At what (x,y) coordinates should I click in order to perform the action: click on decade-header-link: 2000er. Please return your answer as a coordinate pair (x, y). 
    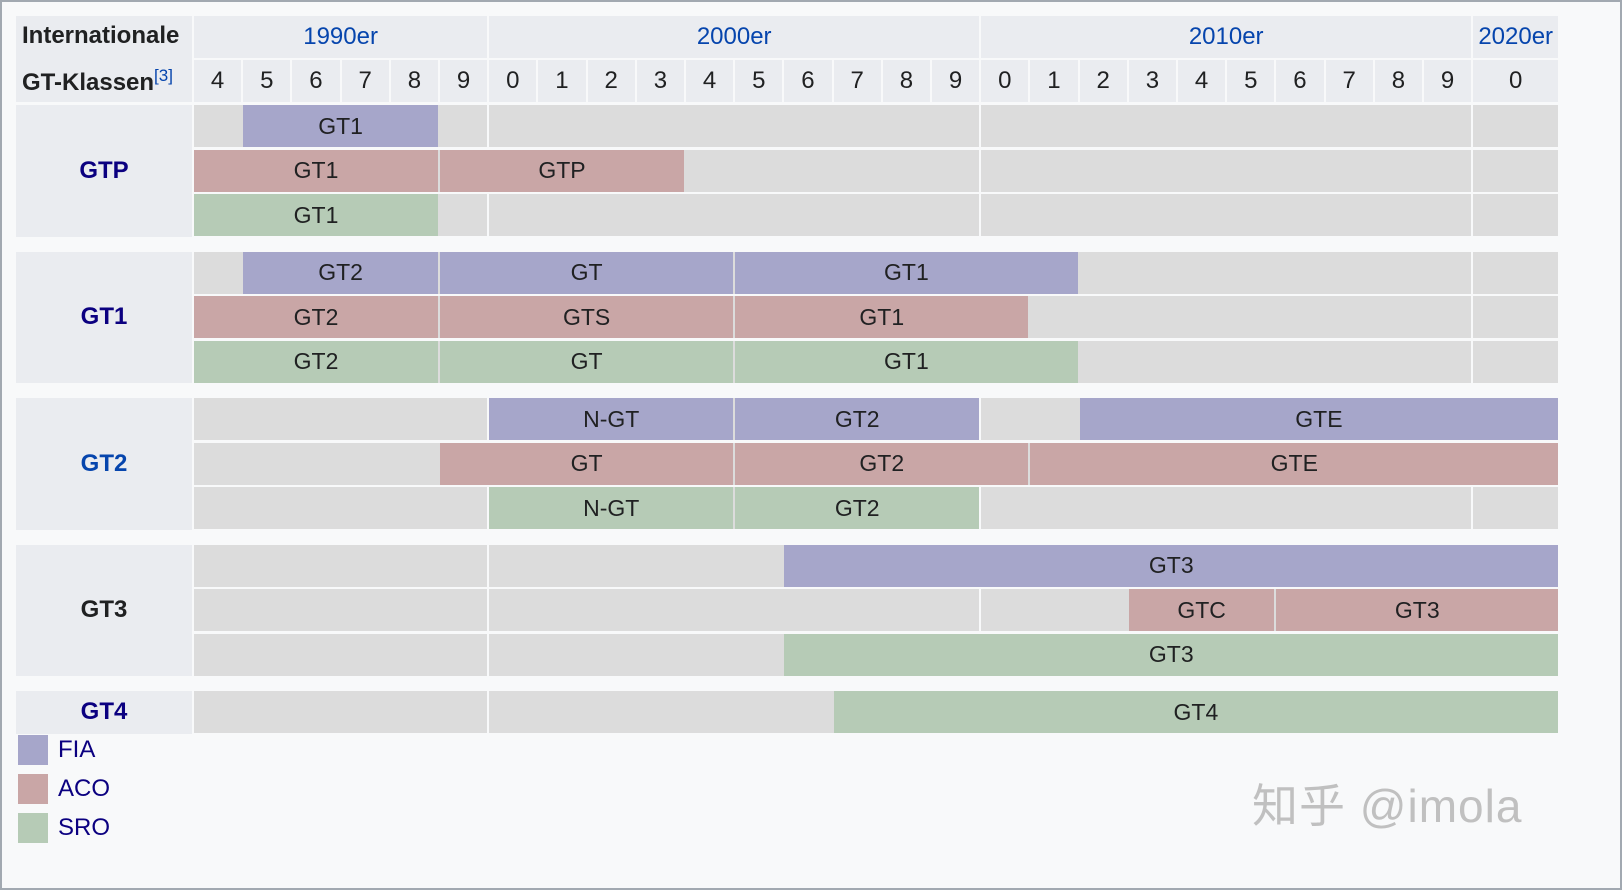
    Looking at the image, I should click on (734, 37).